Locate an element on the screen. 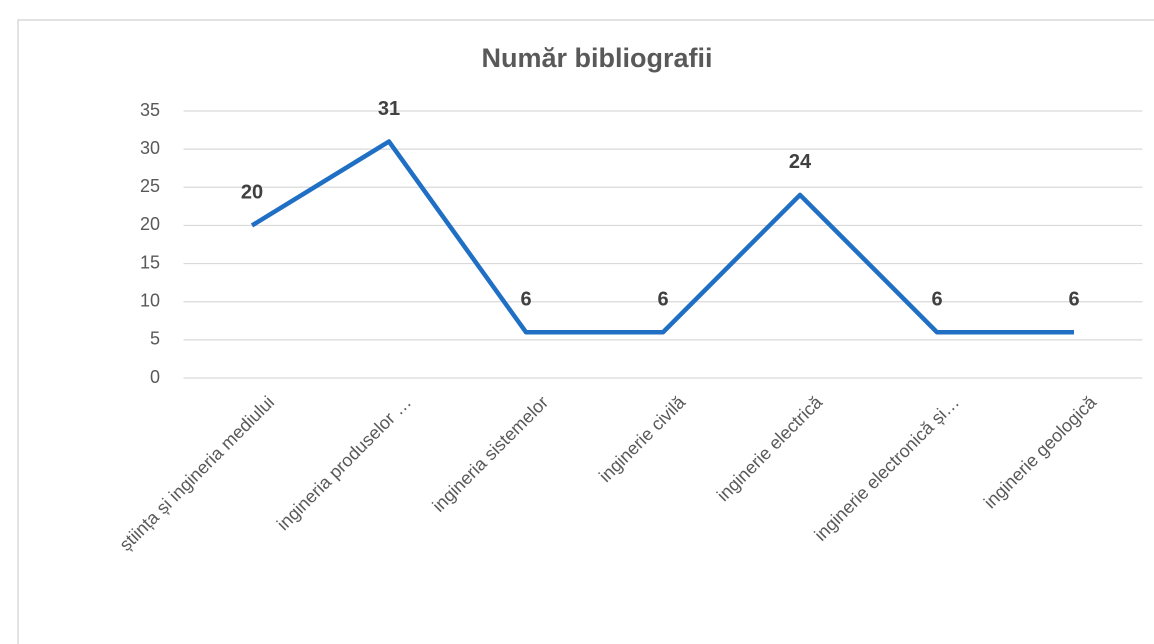 This screenshot has width=1154, height=644. y-tick-label: 35 is located at coordinates (150, 110).